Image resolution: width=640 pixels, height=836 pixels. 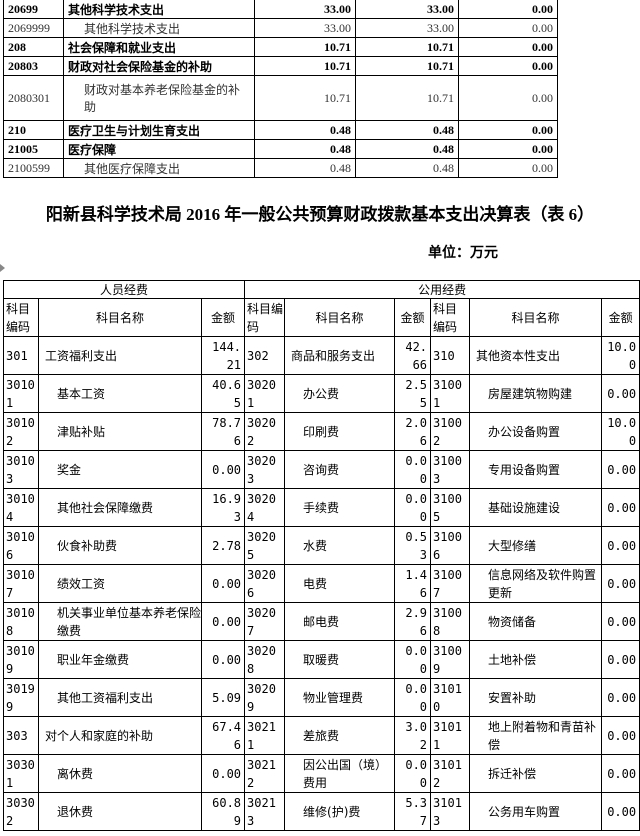 I want to click on name-cell: 取暖费, so click(x=340, y=659).